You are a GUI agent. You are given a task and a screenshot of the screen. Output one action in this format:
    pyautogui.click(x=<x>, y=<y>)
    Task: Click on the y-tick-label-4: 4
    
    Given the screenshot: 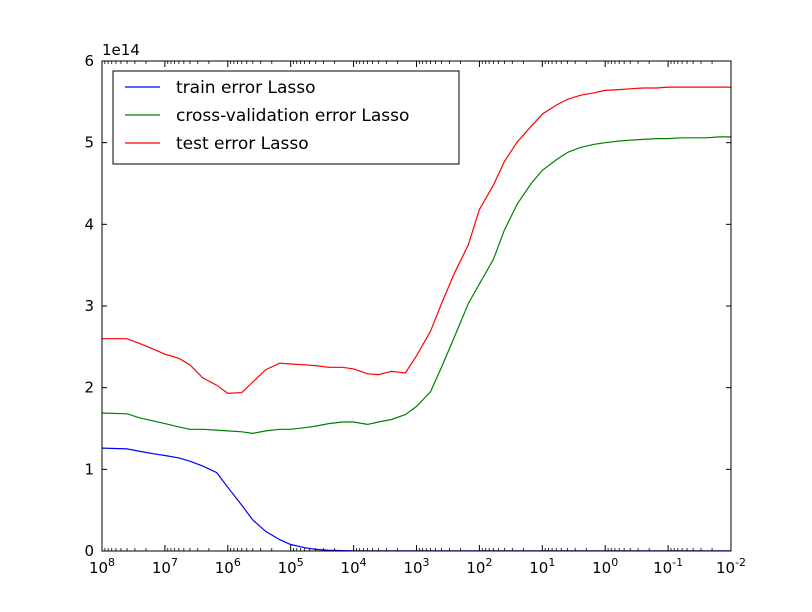 What is the action you would take?
    pyautogui.click(x=89, y=224)
    